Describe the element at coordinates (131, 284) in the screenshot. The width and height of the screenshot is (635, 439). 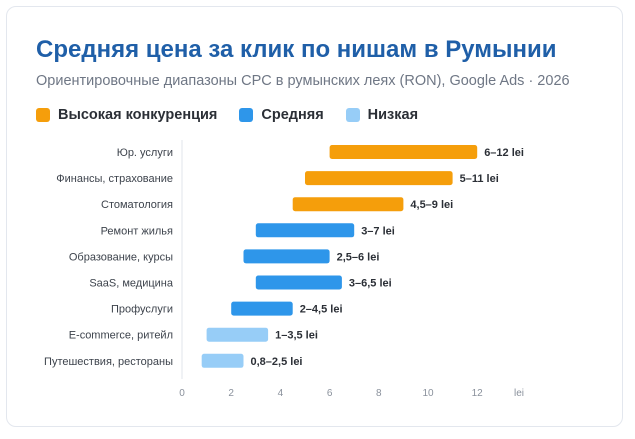
I see `category-label: SaaS, медицина` at that location.